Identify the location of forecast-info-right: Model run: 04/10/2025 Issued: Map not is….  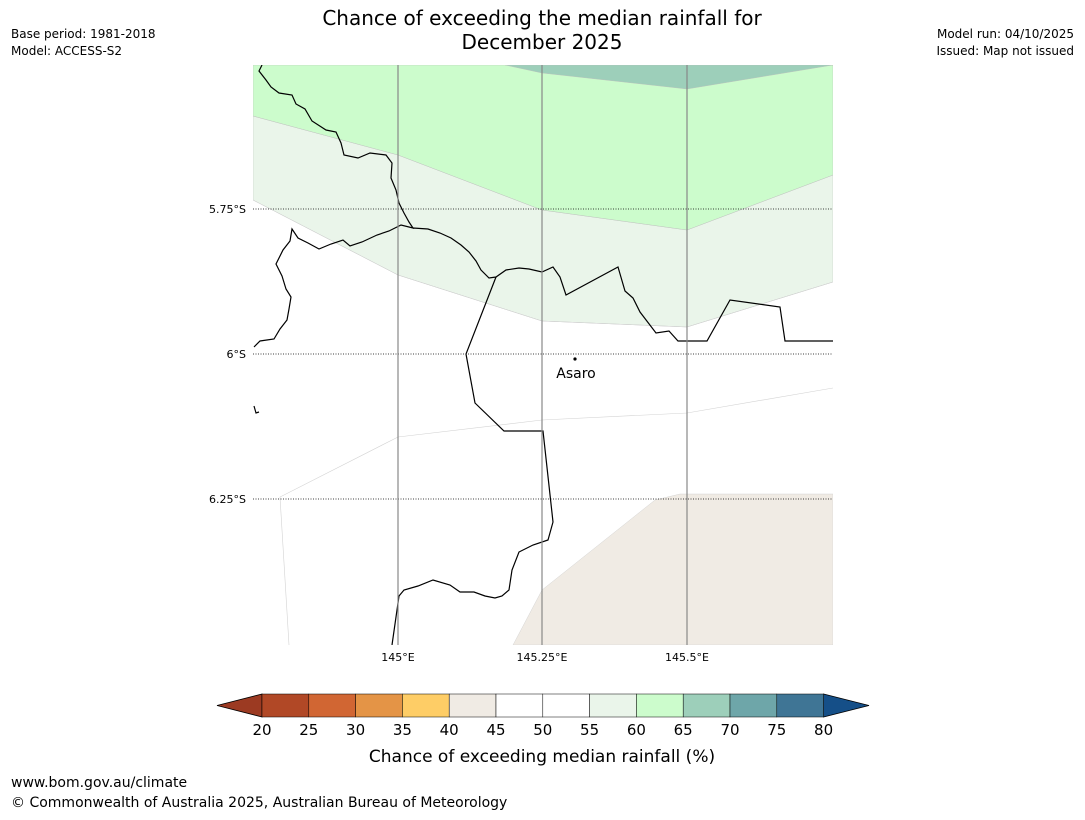
(1005, 43).